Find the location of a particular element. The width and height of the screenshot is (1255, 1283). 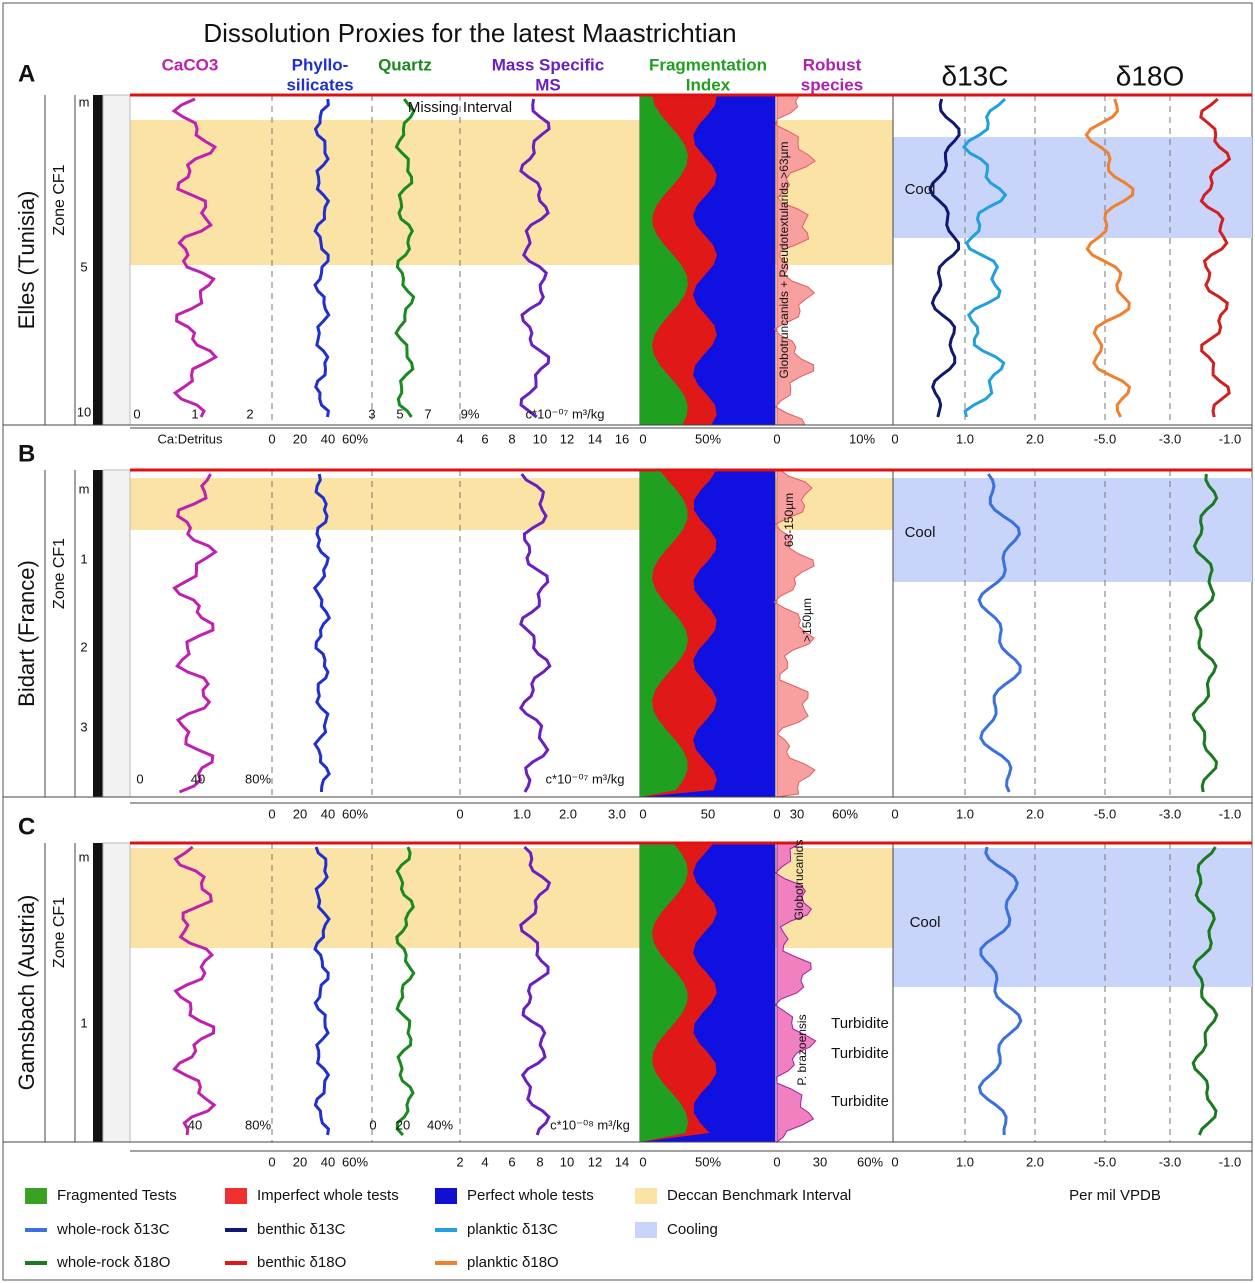

annotation: 63-150µm is located at coordinates (789, 520).